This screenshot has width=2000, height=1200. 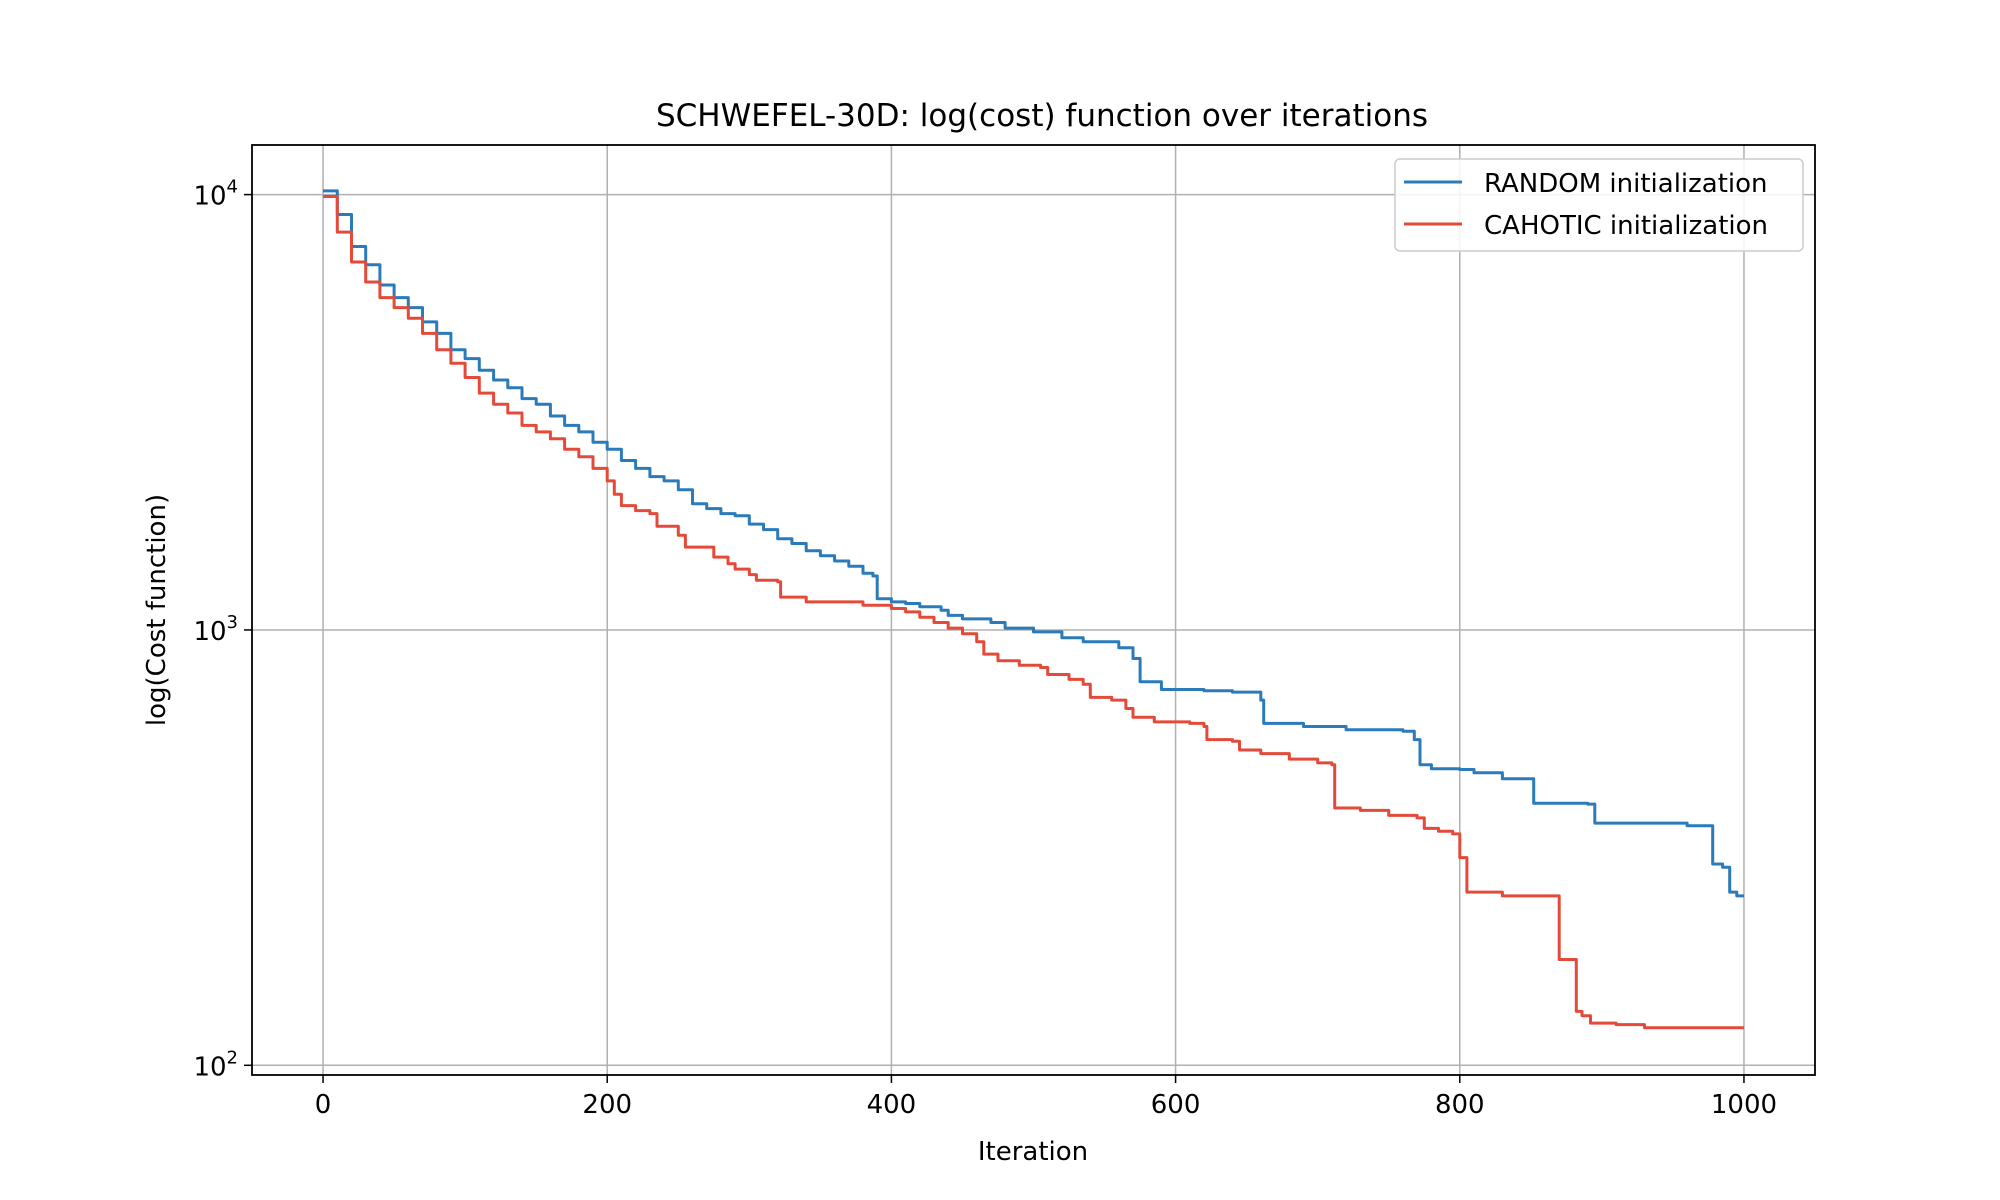 I want to click on legend-label-cahotic: CAHOTIC initialization, so click(x=1626, y=226).